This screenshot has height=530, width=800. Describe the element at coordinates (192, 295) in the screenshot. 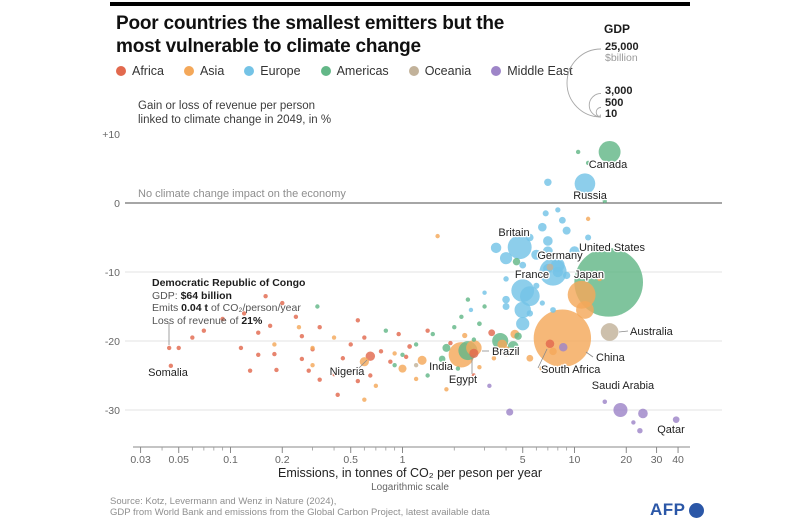

I see `drc-callout-gdp: GDP: $64 billion` at that location.